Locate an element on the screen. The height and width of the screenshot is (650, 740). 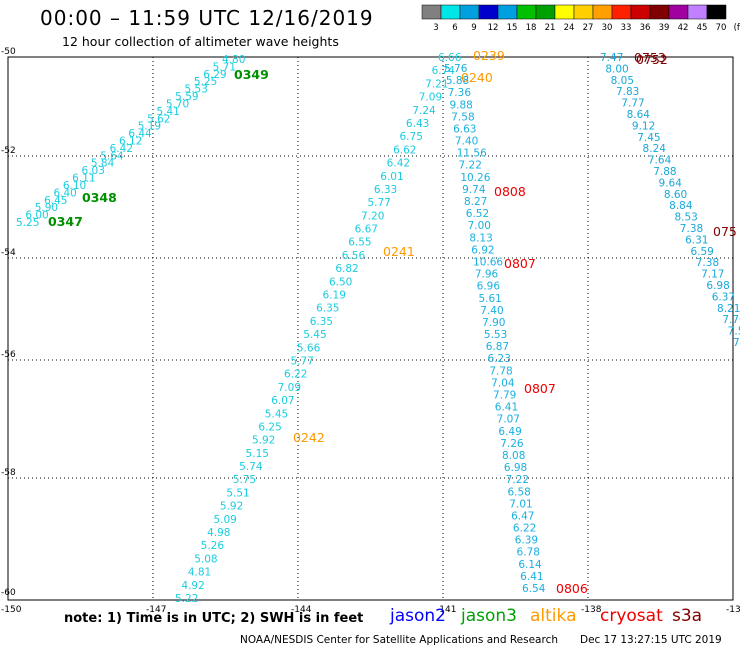
wave-height-label: 6.66 is located at coordinates (450, 58).